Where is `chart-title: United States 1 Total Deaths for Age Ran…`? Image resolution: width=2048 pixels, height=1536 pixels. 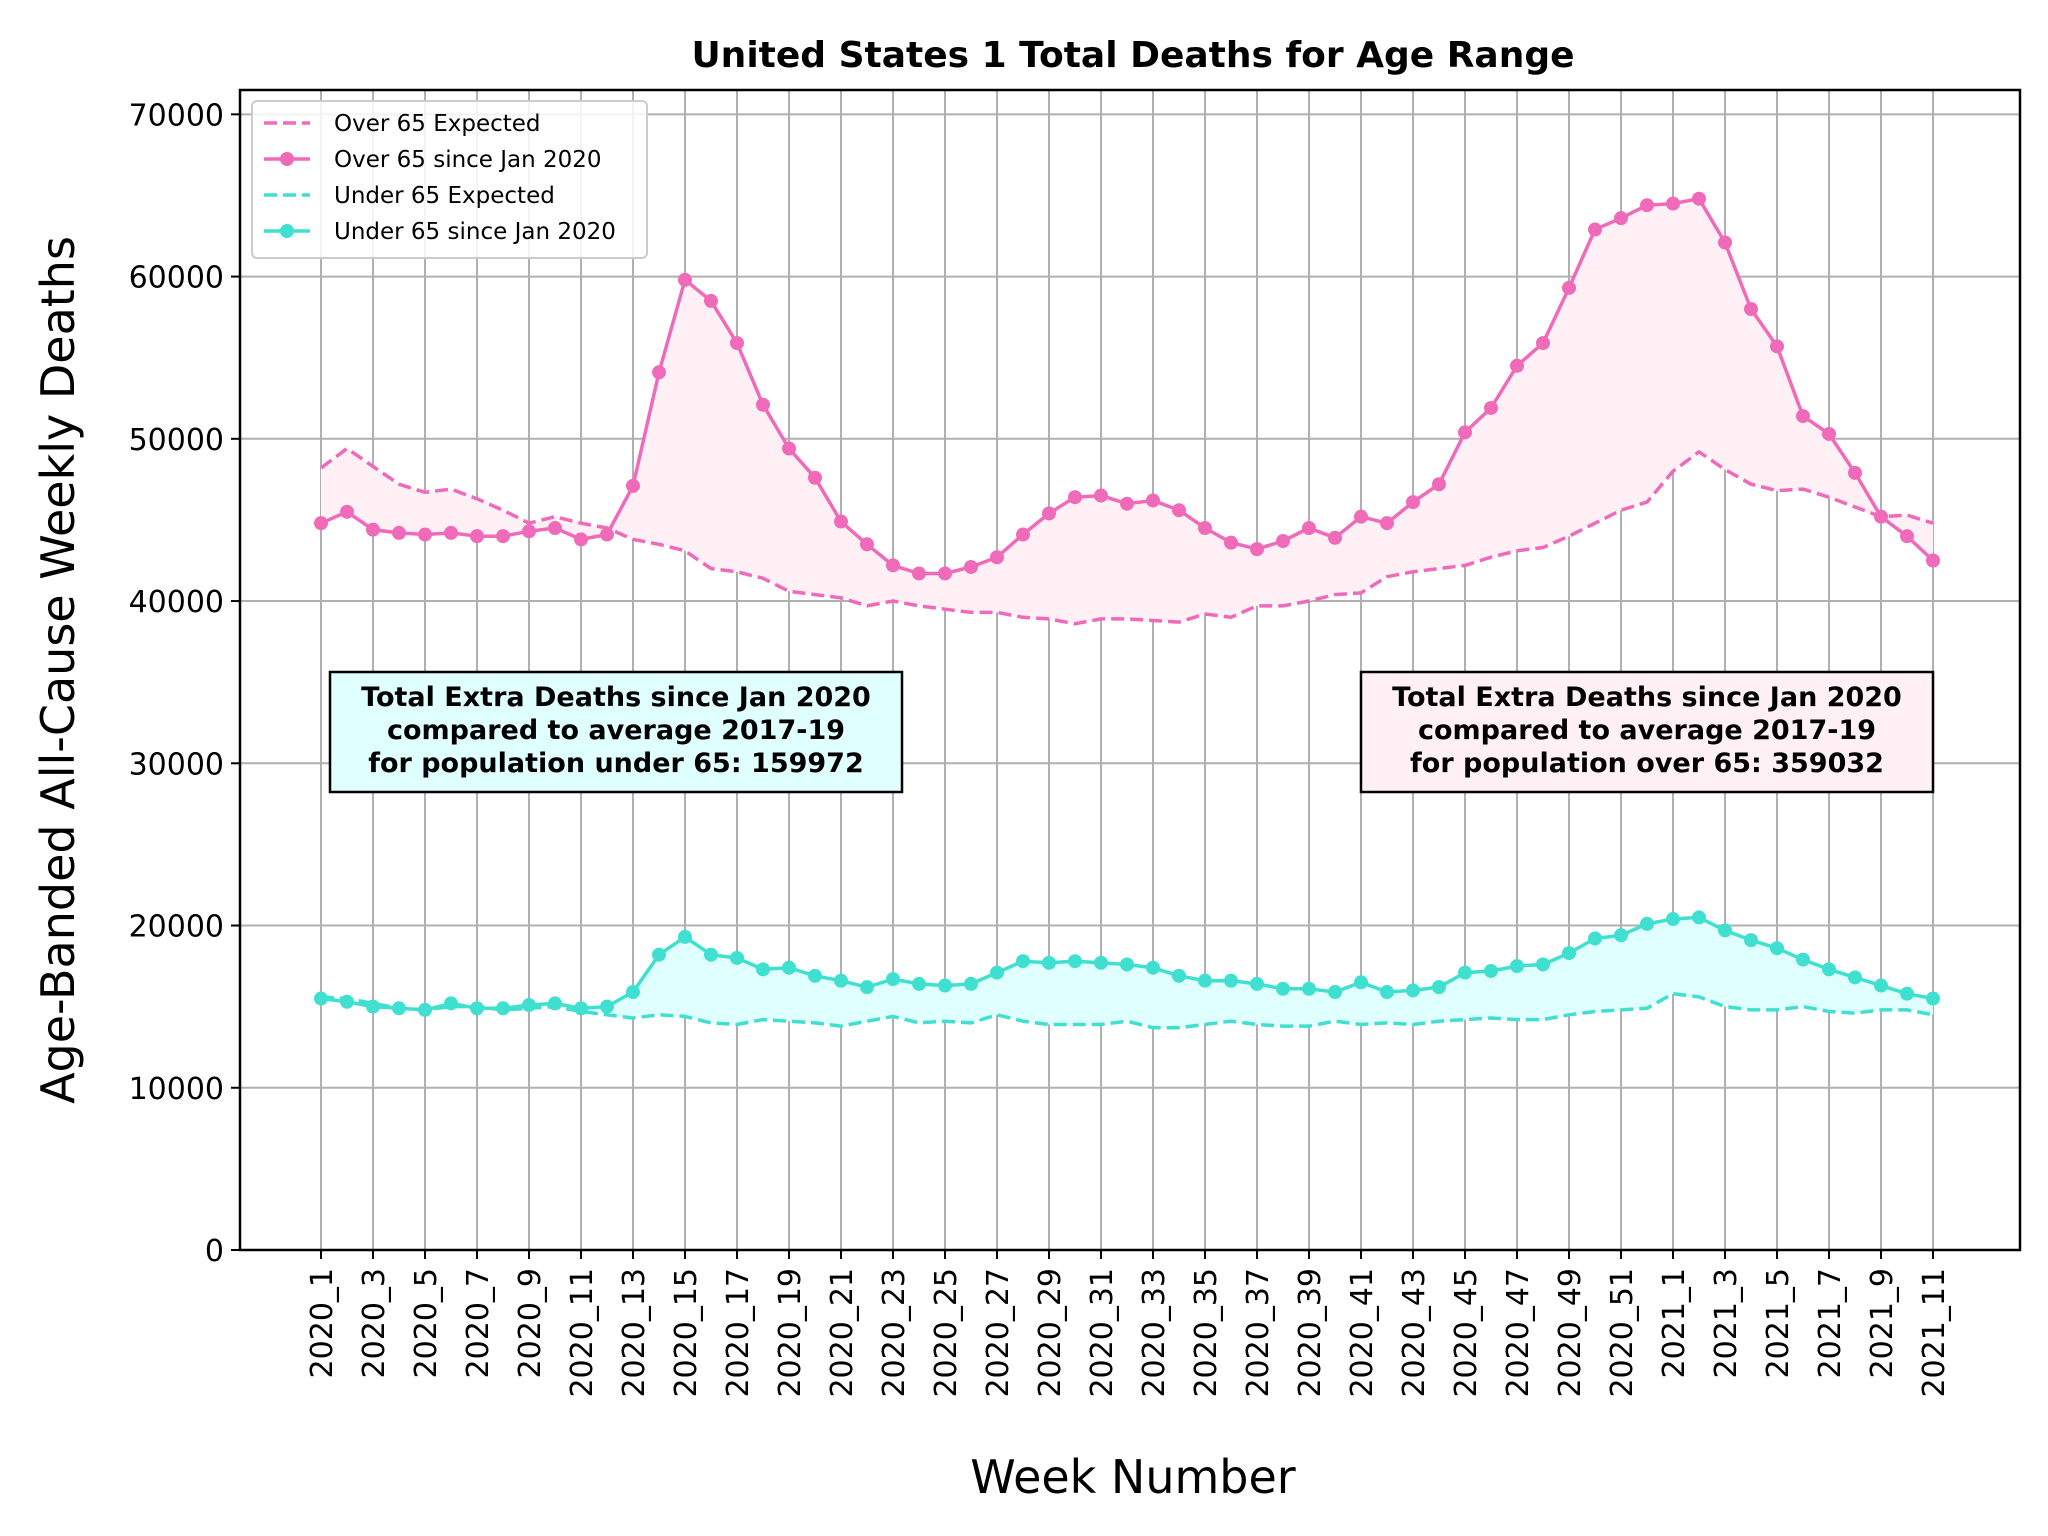
chart-title: United States 1 Total Deaths for Age Ran… is located at coordinates (1132, 55).